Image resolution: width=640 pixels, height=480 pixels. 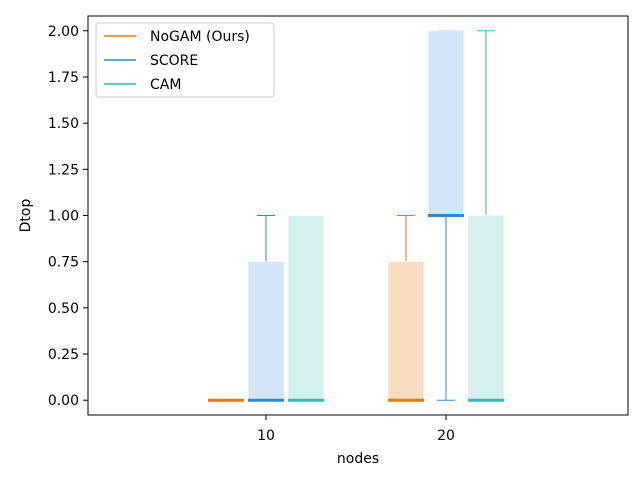 I want to click on y-axis-ticks: 0.00 0.25 0.50 0.75 1.00 1.25 1.50 1.75 2.00, so click(x=68, y=216).